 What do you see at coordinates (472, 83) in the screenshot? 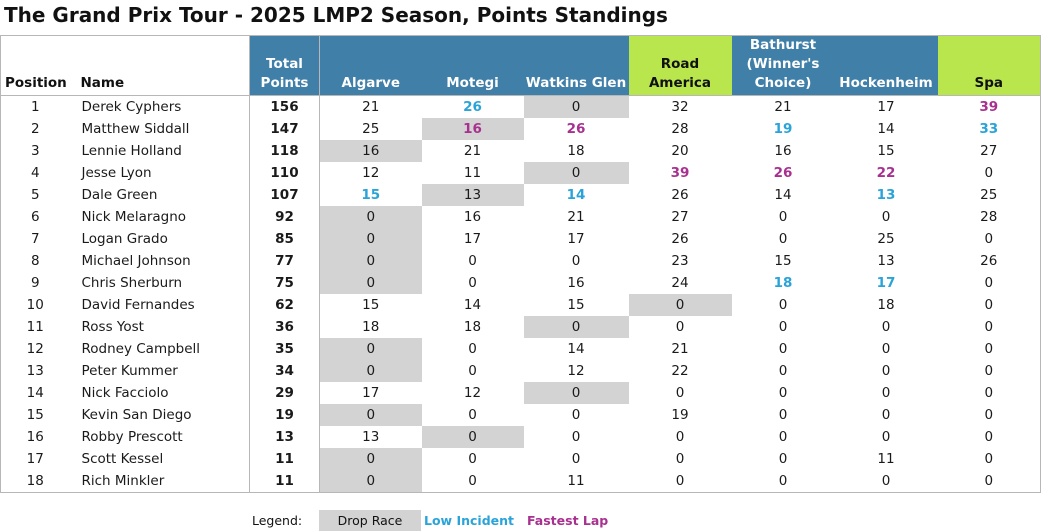
I see `column-header-label: Motegi` at bounding box center [472, 83].